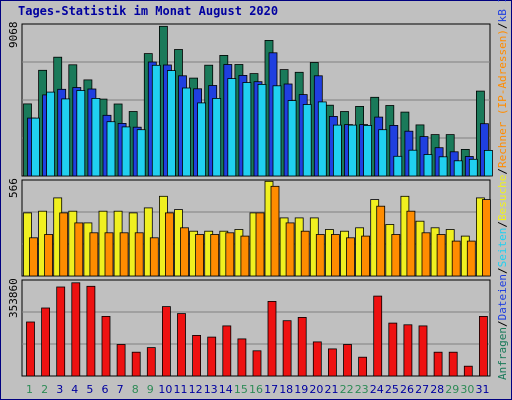 This screenshot has width=512, height=400. Describe the element at coordinates (148, 11) in the screenshot. I see `chart-title: Tages-Statistik im Monat August 2020` at that location.